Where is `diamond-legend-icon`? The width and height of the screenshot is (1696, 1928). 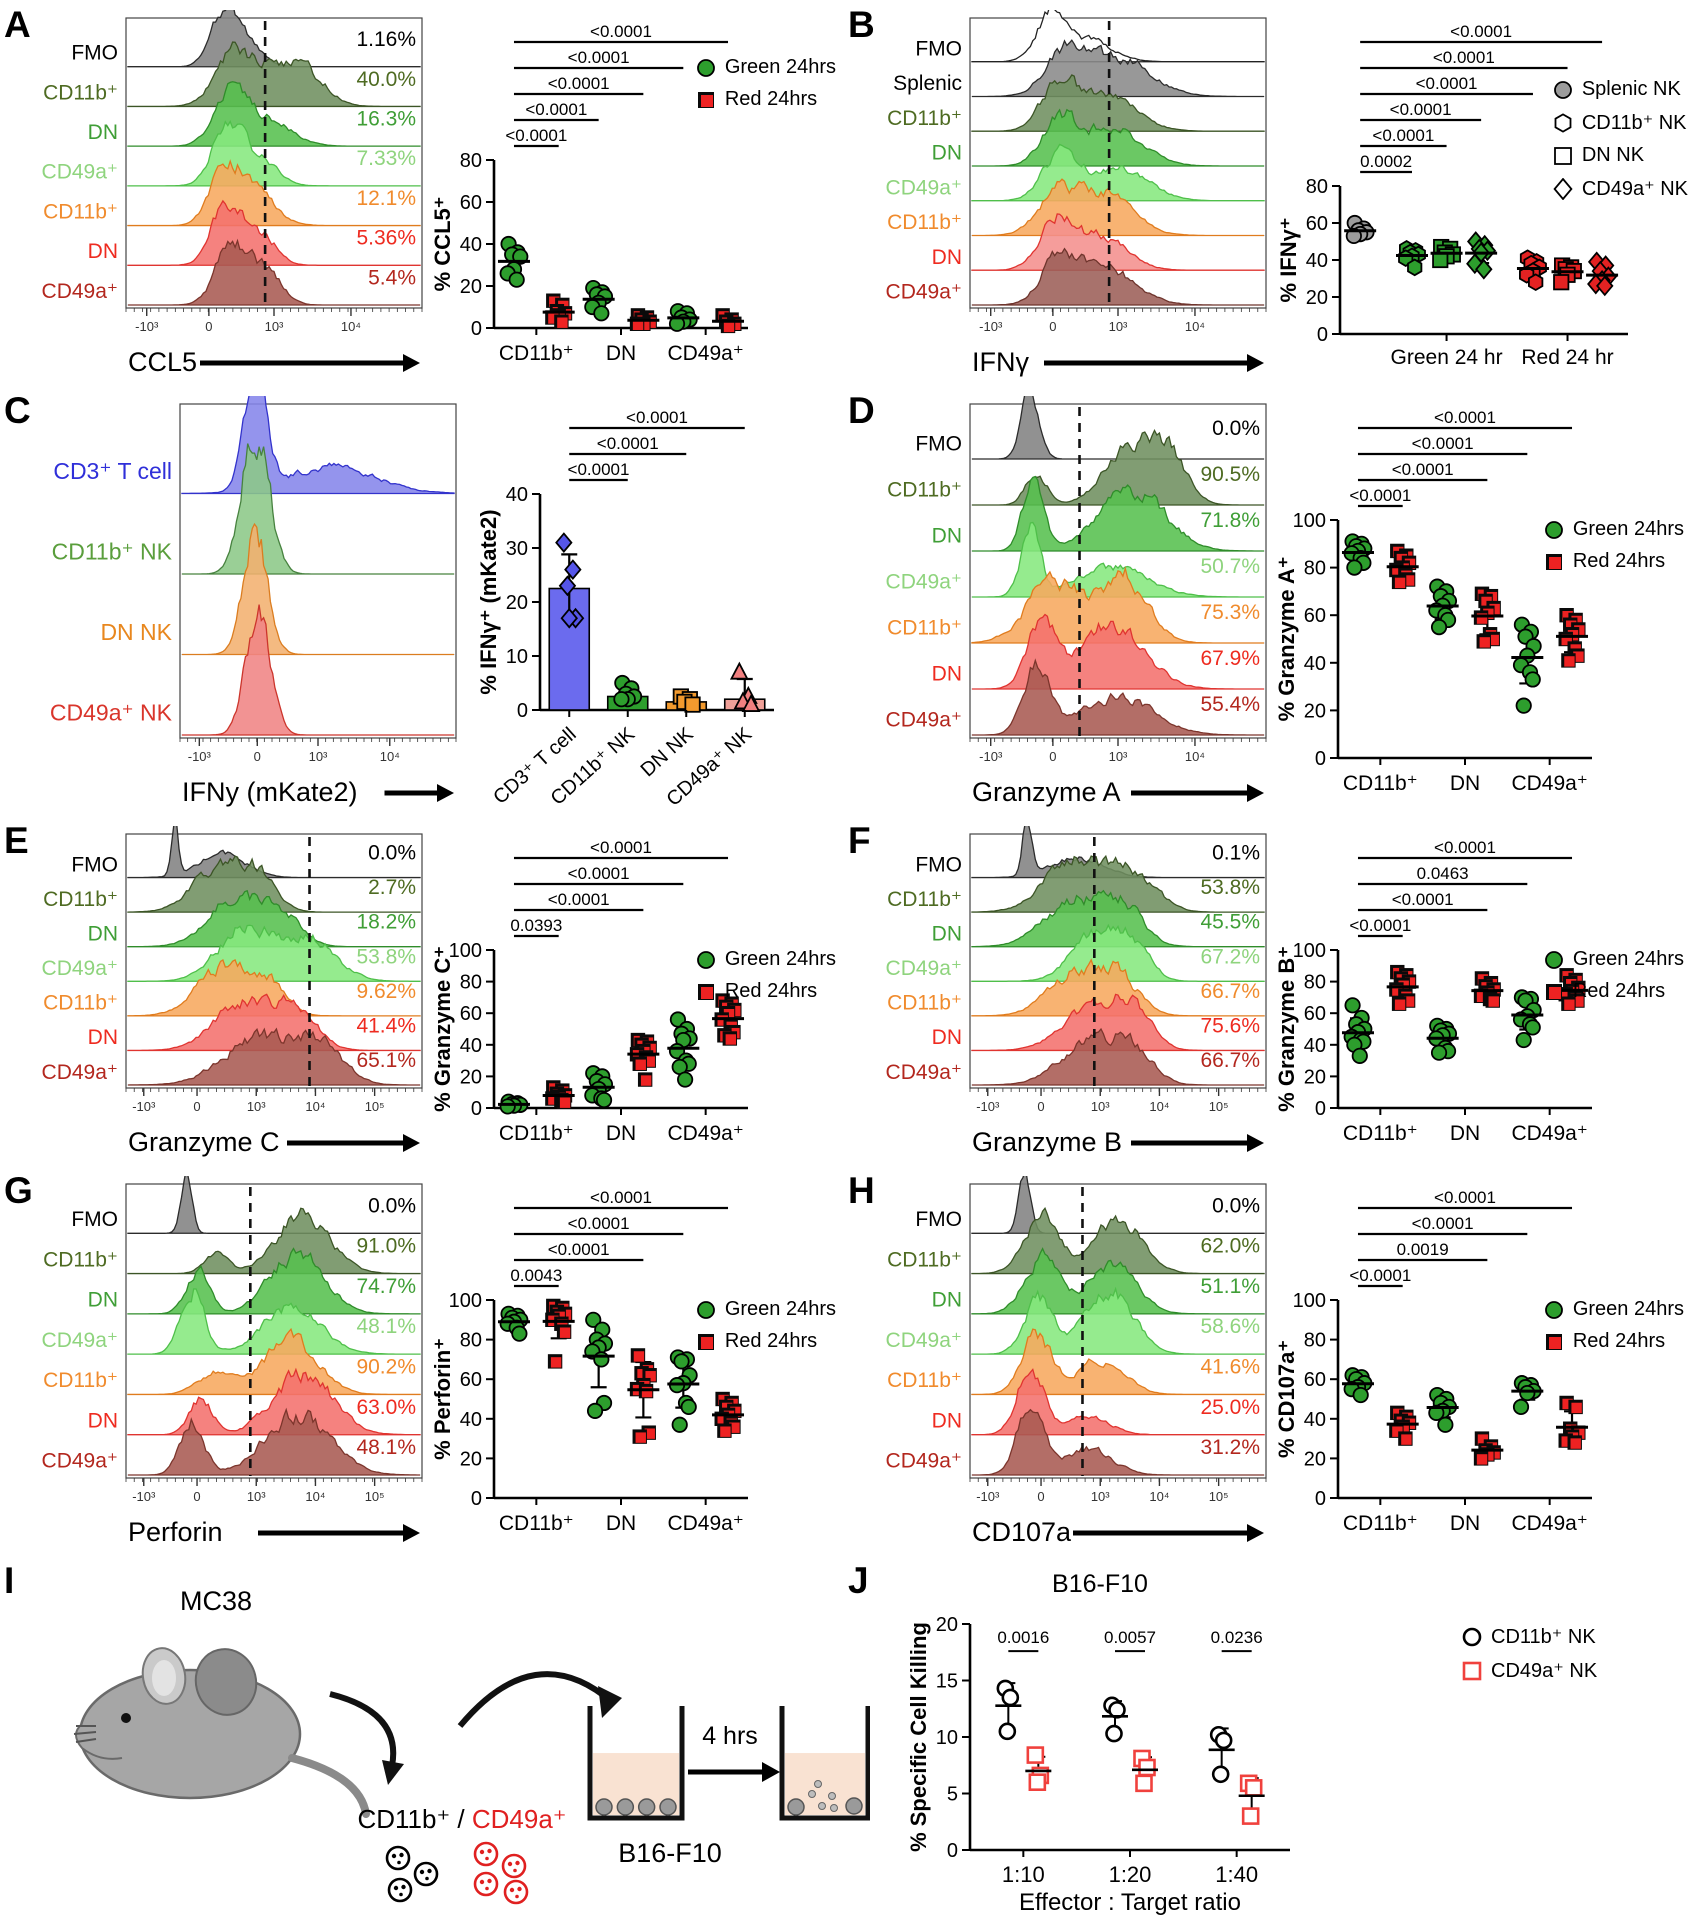
diamond-legend-icon is located at coordinates (1563, 188).